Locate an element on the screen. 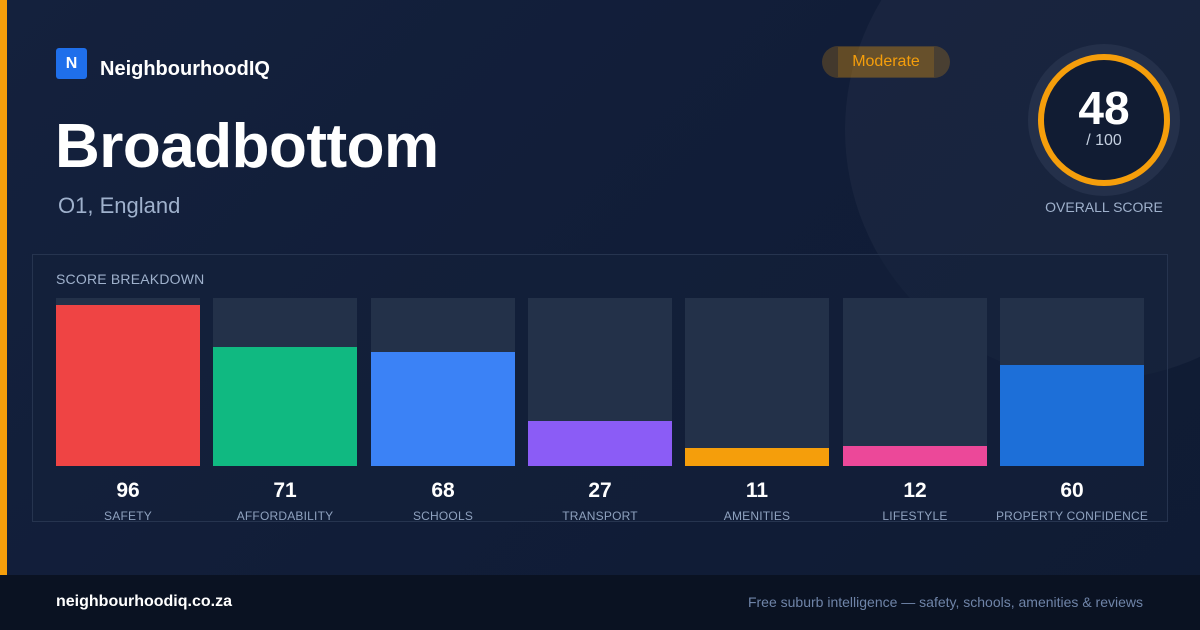  bar-lifestyle is located at coordinates (915, 456).